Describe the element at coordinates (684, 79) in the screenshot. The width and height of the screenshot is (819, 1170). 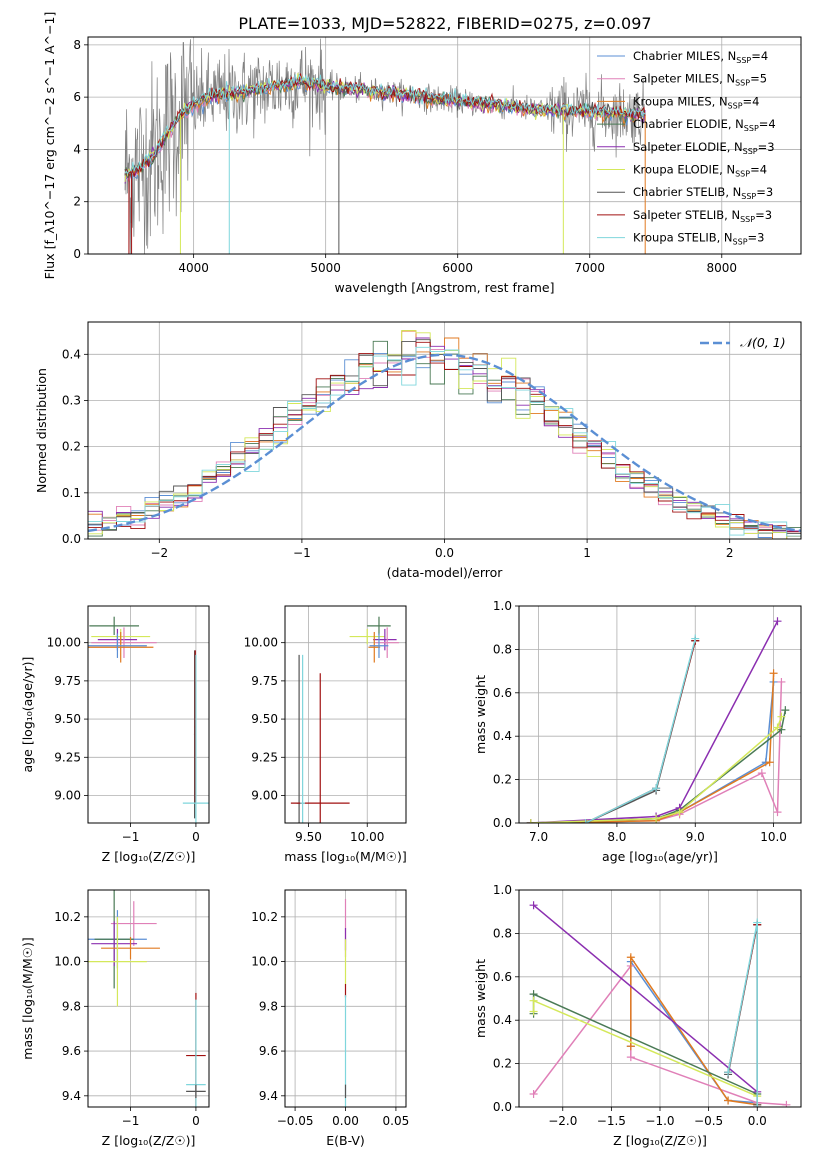
I see `legend-label: Salpeter MILES, N` at that location.